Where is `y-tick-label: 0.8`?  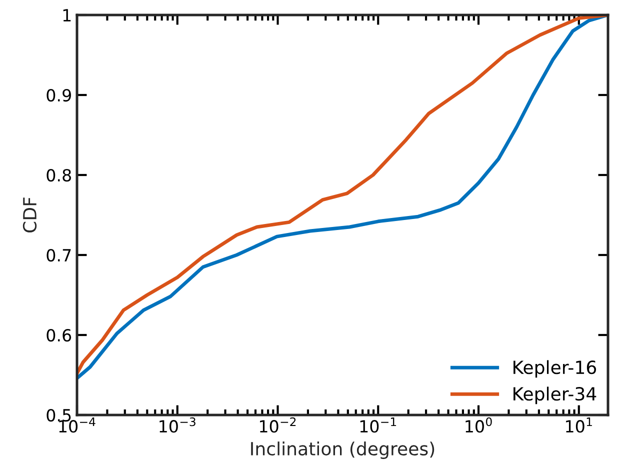 y-tick-label: 0.8 is located at coordinates (58, 175).